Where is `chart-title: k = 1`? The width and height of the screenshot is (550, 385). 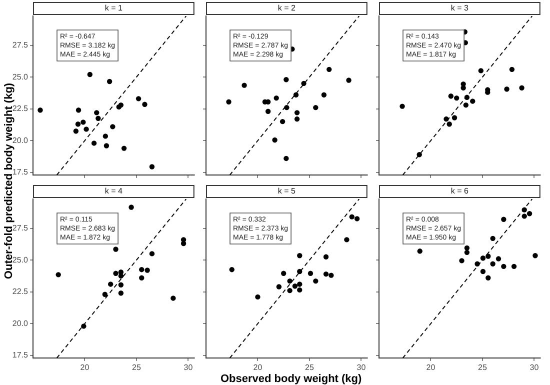 chart-title: k = 1 is located at coordinates (114, 8).